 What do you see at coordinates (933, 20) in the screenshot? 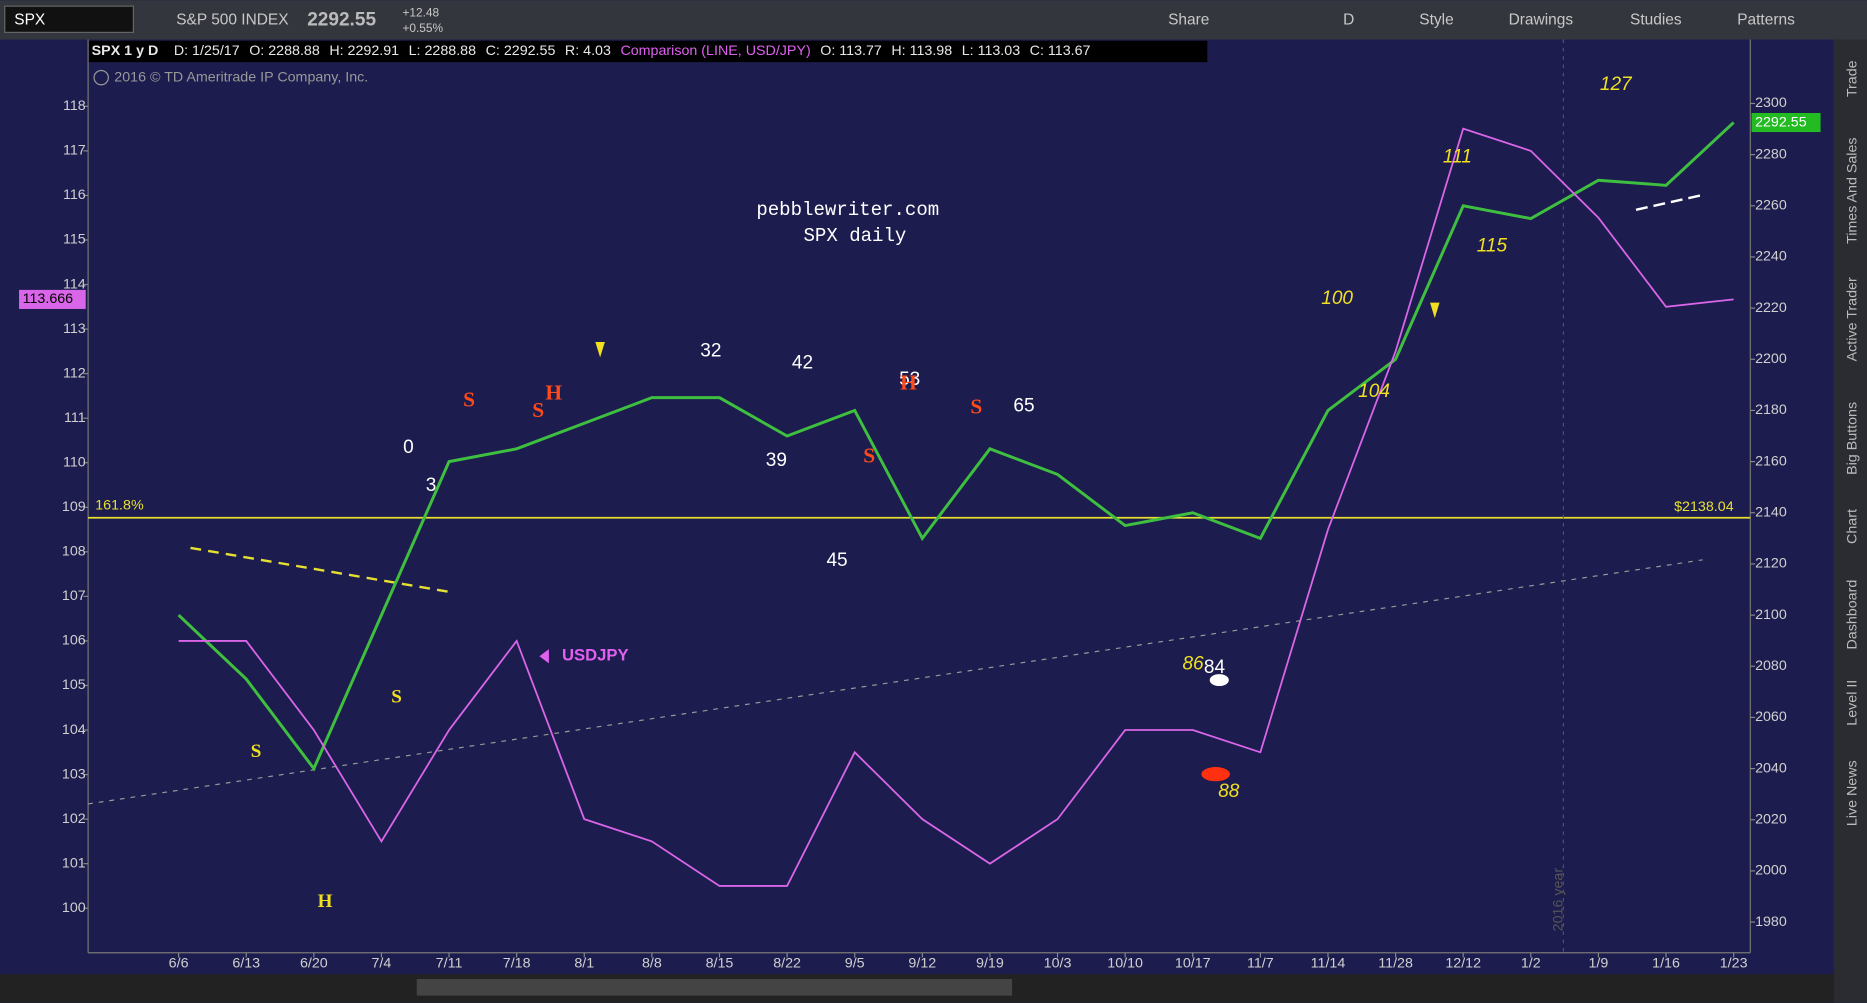
I see `toolbar` at bounding box center [933, 20].